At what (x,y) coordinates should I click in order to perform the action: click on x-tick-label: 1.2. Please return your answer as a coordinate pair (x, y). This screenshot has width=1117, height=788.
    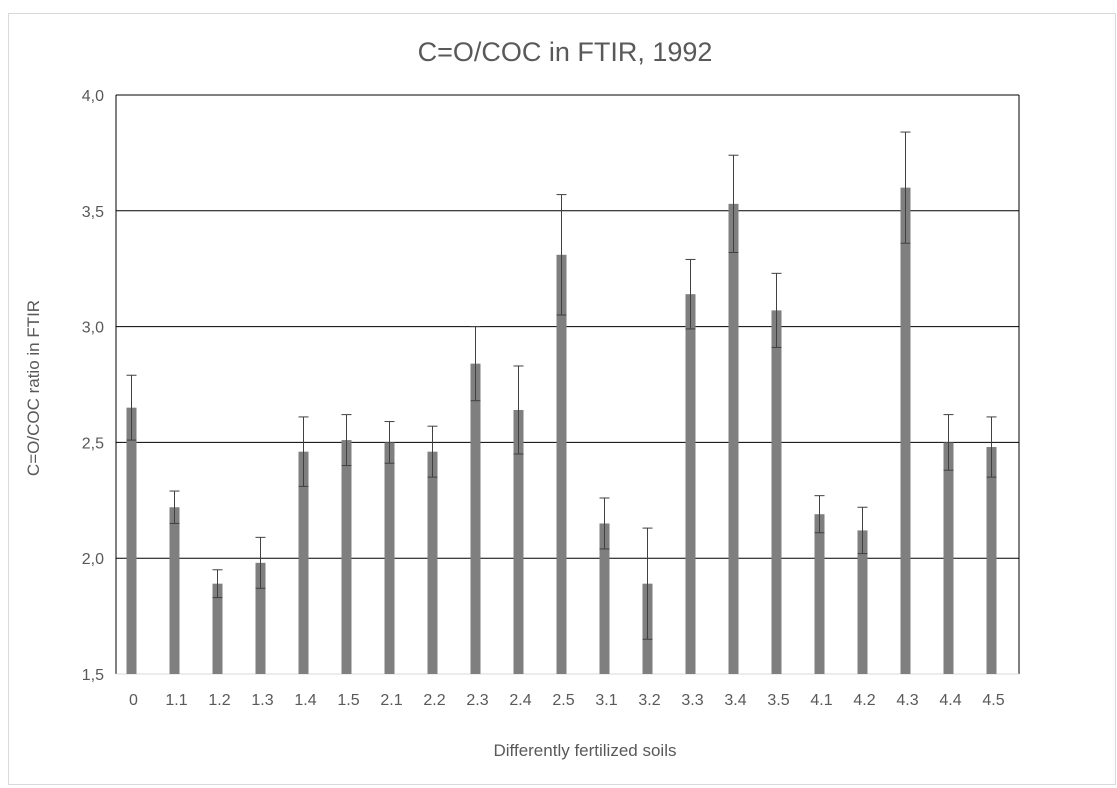
    Looking at the image, I should click on (219, 700).